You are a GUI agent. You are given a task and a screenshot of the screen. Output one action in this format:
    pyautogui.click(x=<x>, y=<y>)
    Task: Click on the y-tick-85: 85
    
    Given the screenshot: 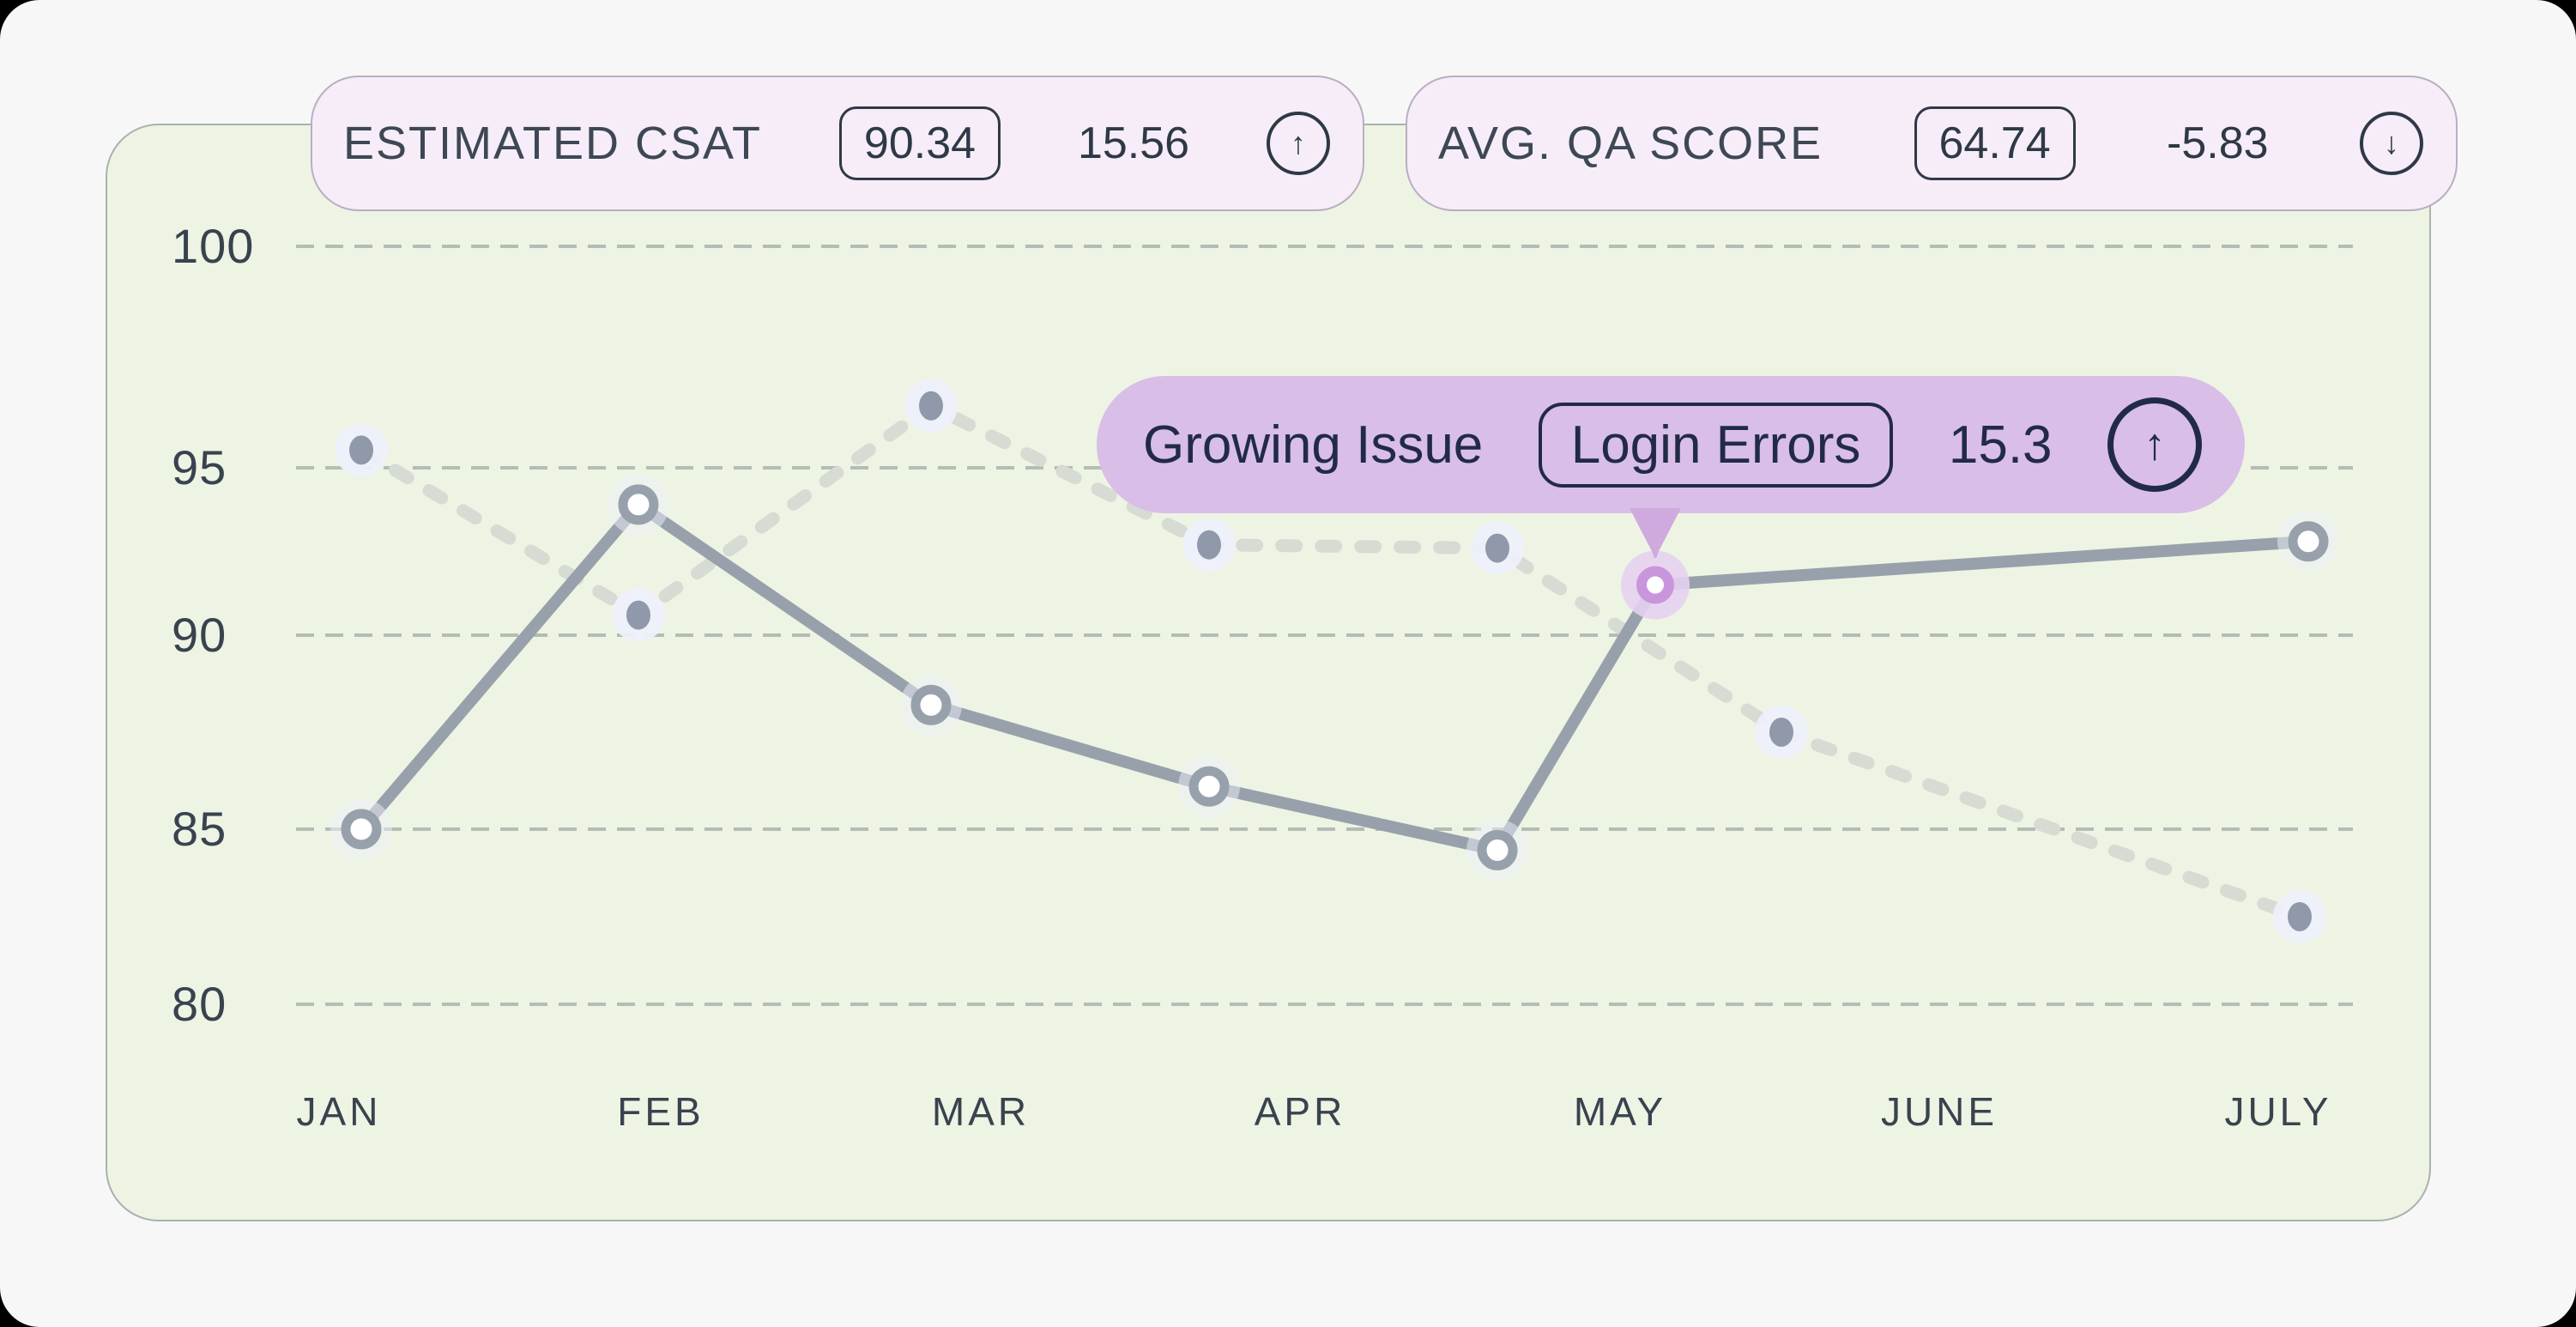 What is the action you would take?
    pyautogui.click(x=199, y=829)
    